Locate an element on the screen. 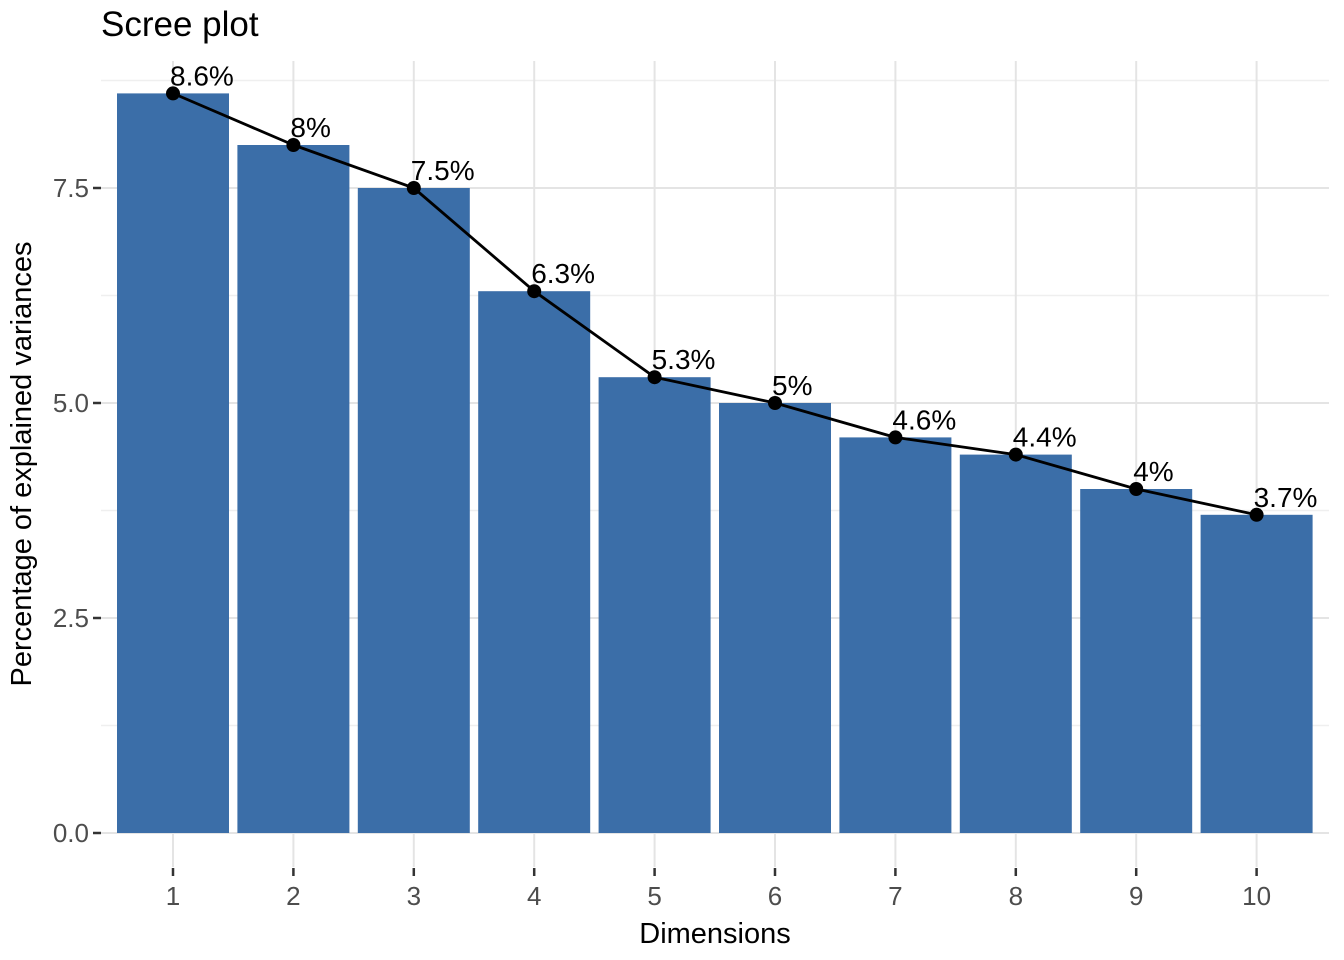 The height and width of the screenshot is (960, 1344). value-label-dim-8: 4.4% is located at coordinates (1045, 437).